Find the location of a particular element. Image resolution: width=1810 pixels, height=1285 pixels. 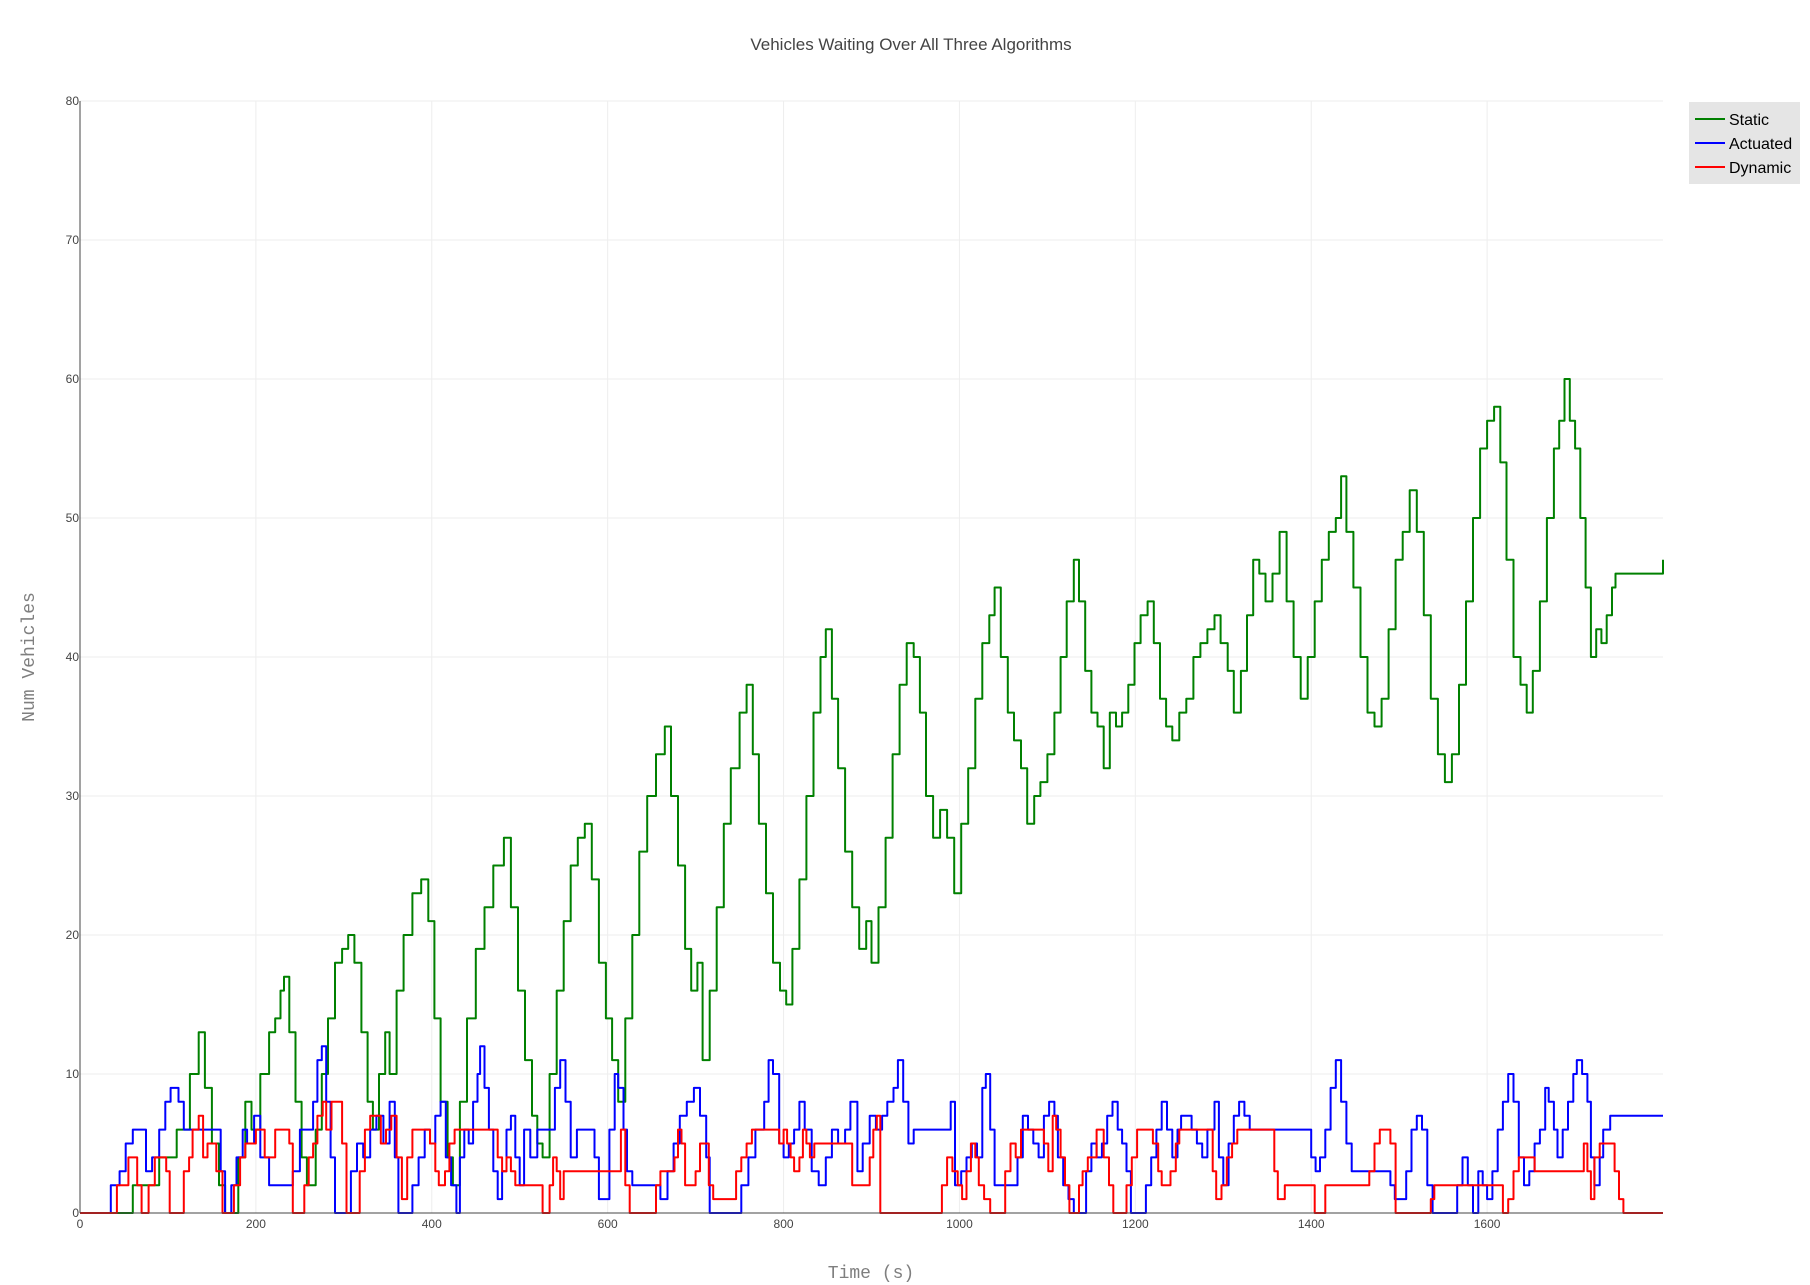

x-tick-label: 0 is located at coordinates (80, 1224).